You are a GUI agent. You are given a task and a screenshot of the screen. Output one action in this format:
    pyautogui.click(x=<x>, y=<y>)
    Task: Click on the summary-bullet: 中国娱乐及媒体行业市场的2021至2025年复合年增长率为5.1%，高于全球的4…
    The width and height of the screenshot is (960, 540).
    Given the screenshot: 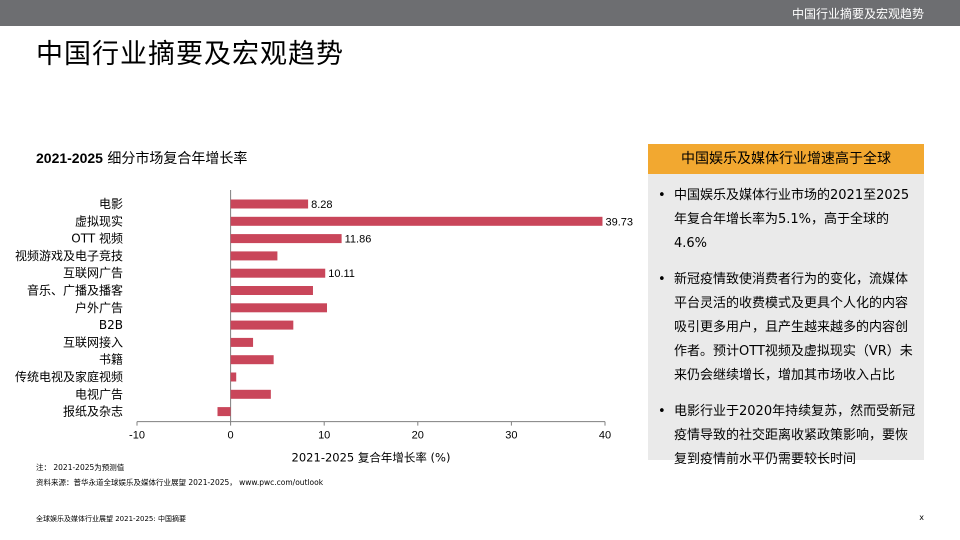 What is the action you would take?
    pyautogui.click(x=786, y=220)
    